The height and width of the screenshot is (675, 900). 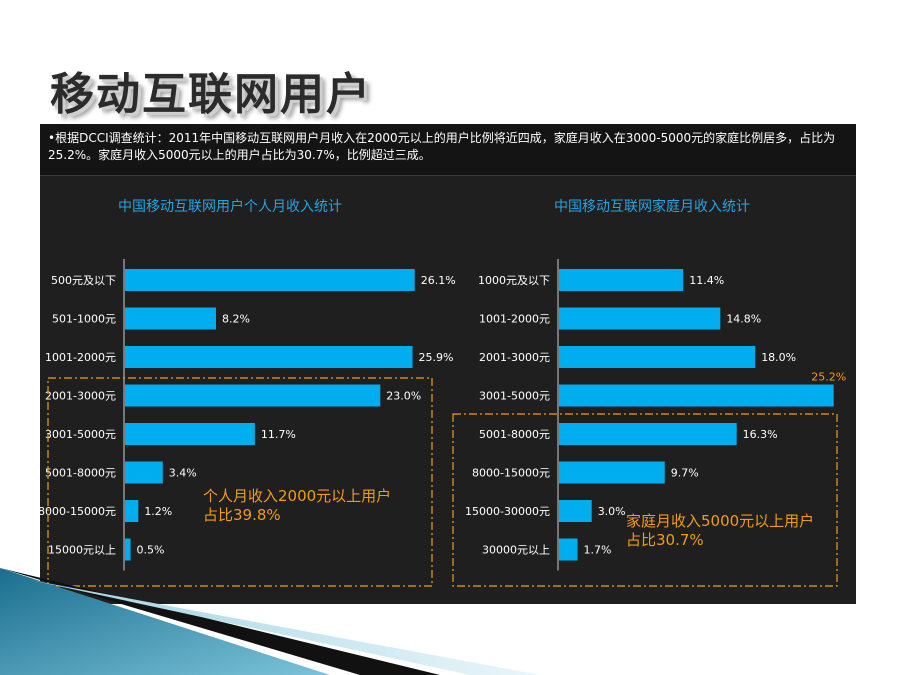 What do you see at coordinates (760, 434) in the screenshot?
I see `chart-2-value-label: 16.3%` at bounding box center [760, 434].